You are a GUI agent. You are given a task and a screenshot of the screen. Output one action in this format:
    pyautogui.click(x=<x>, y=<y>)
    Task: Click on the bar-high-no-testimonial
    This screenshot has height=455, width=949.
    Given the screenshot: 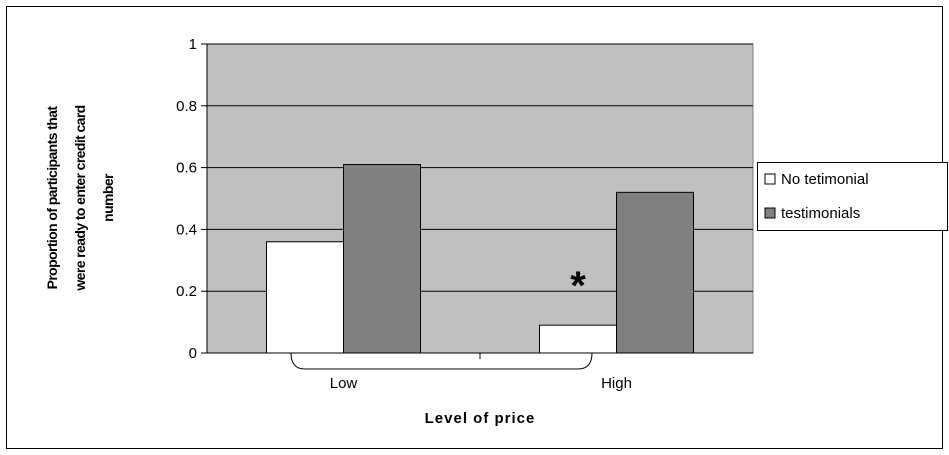 What is the action you would take?
    pyautogui.click(x=578, y=339)
    